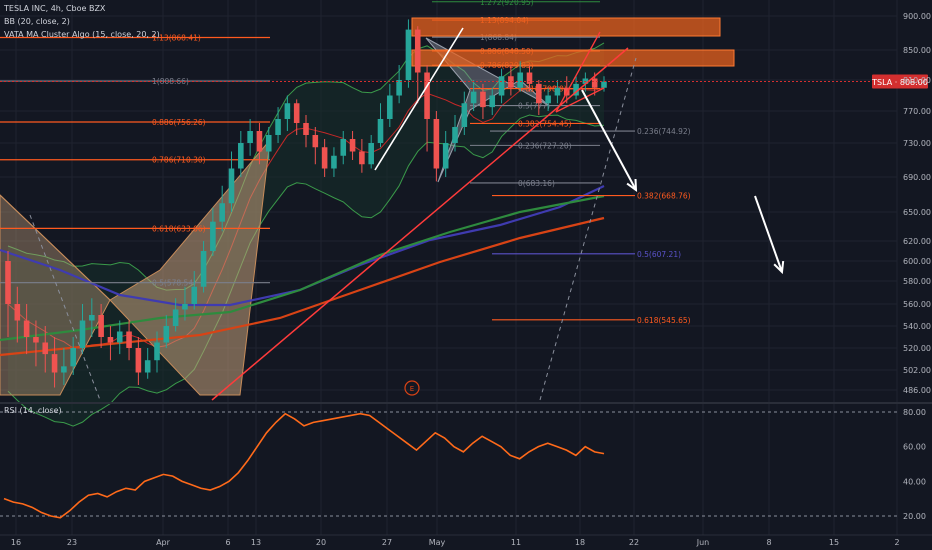 The image size is (932, 550). What do you see at coordinates (412, 389) in the screenshot?
I see `earnings-marker-label: E` at bounding box center [412, 389].